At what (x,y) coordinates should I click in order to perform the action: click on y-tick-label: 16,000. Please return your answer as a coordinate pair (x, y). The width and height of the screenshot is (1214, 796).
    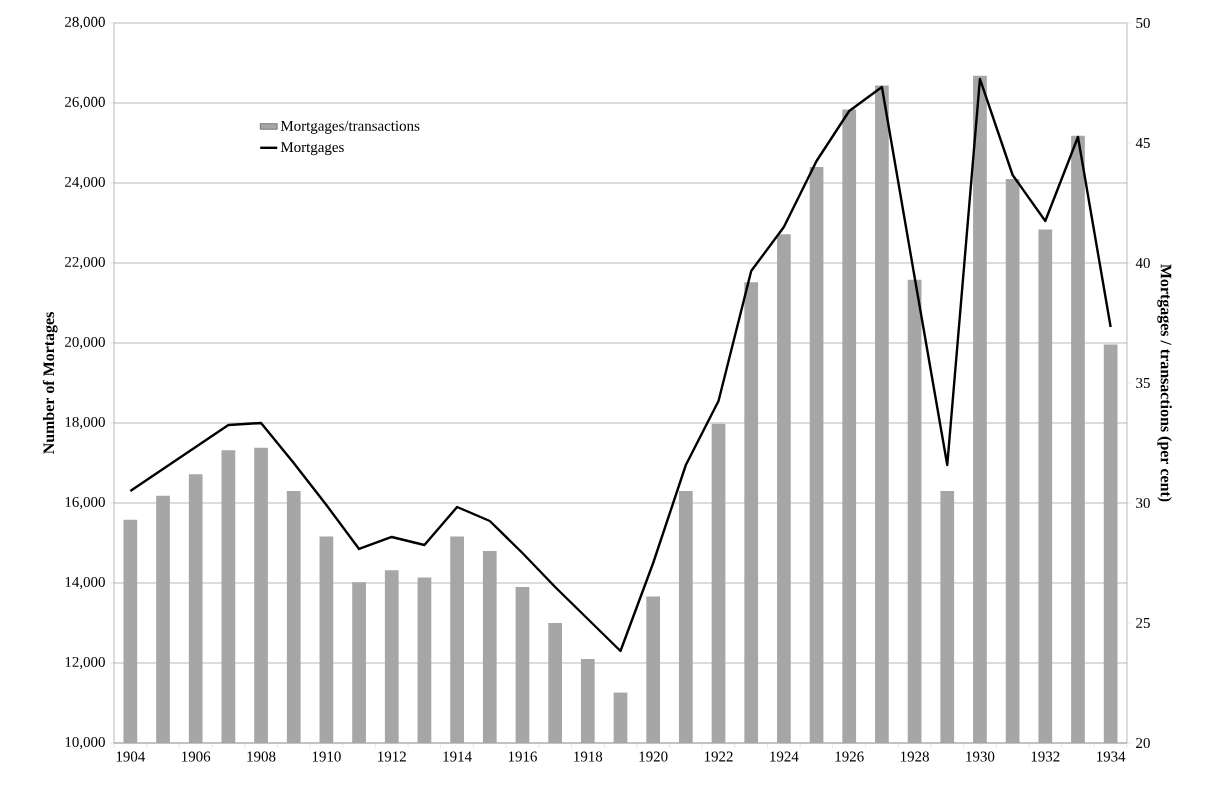
    Looking at the image, I should click on (85, 503).